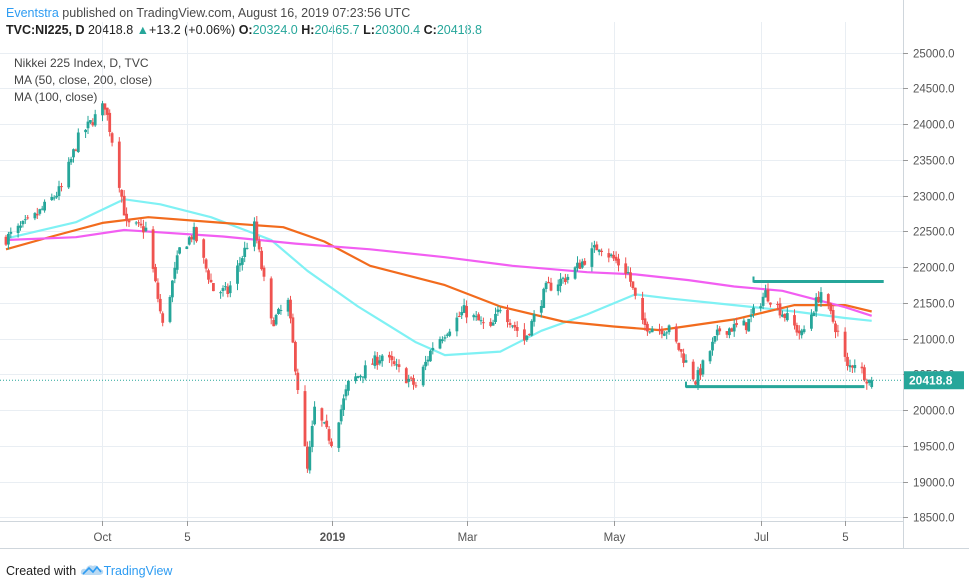 The height and width of the screenshot is (586, 969). I want to click on y-tick-label: 23500.0, so click(934, 162).